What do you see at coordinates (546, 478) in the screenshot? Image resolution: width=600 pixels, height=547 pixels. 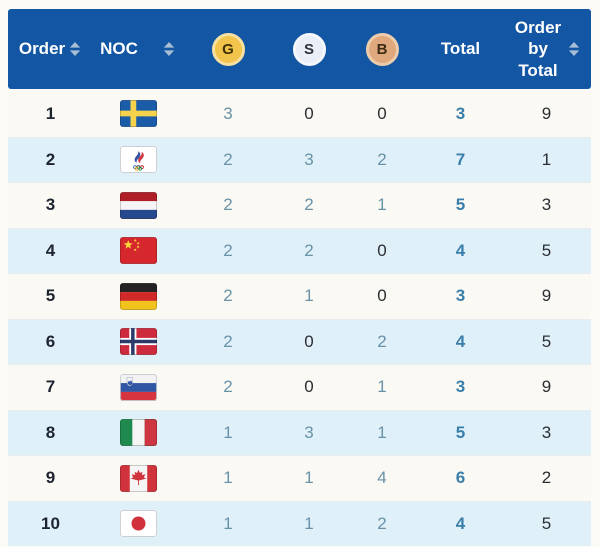 I see `order-by-total-cell: 2` at bounding box center [546, 478].